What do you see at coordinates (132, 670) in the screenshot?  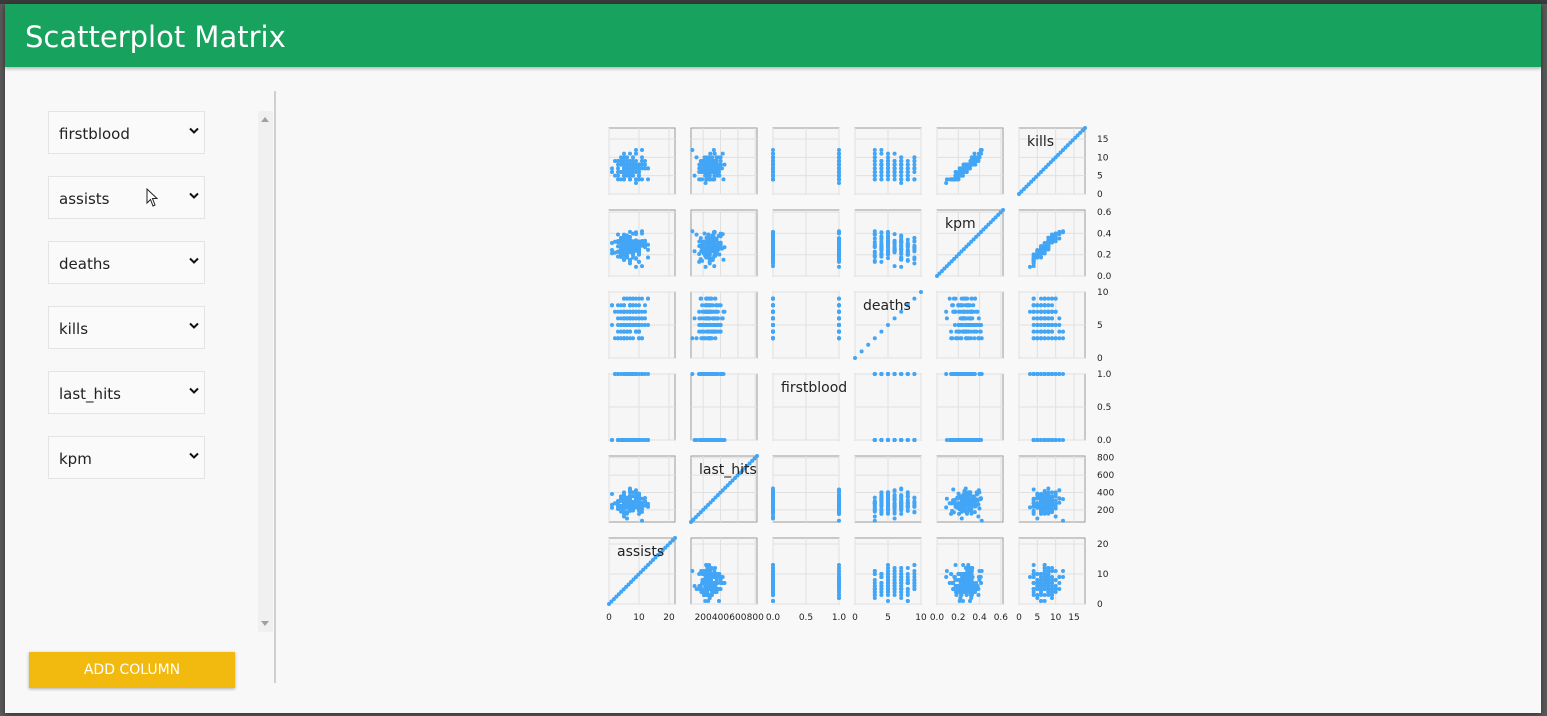 I see `add-column-button: ADD COLUMN` at bounding box center [132, 670].